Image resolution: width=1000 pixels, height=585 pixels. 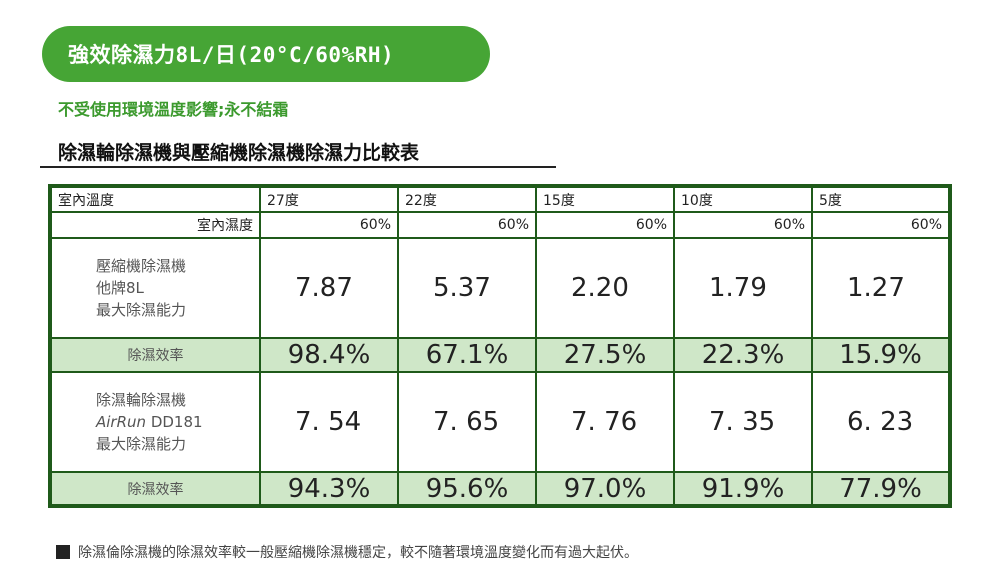 What do you see at coordinates (881, 355) in the screenshot?
I see `efficiency-value: 15.9%` at bounding box center [881, 355].